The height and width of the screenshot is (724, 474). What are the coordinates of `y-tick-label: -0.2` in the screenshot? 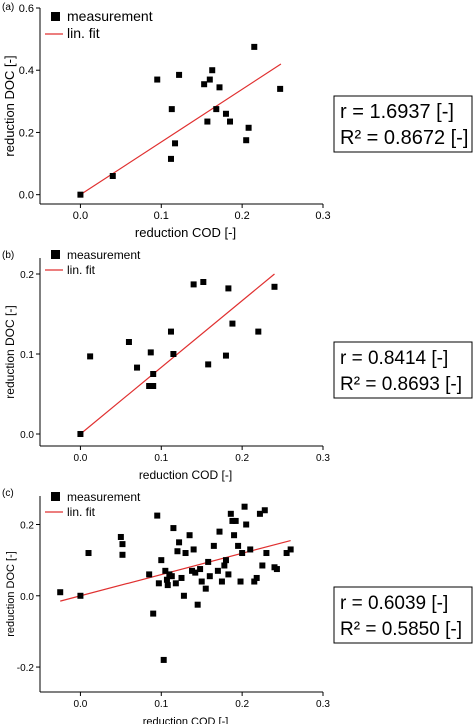 It's located at (26, 668).